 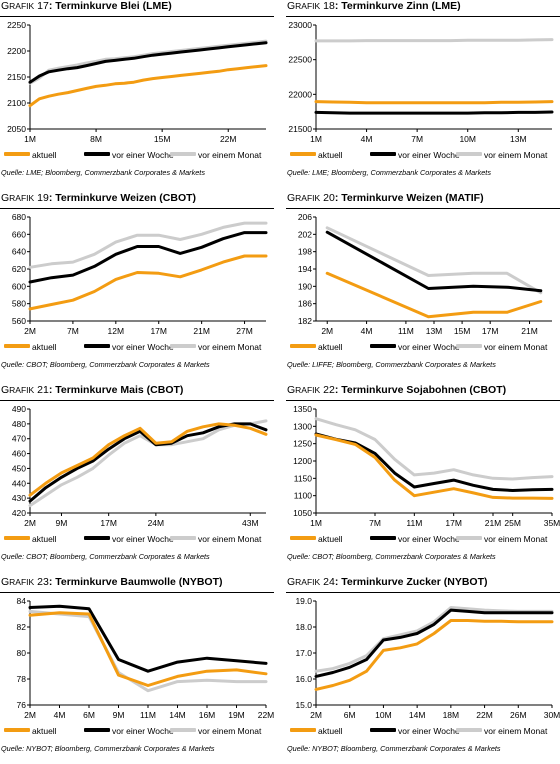 What do you see at coordinates (302, 513) in the screenshot?
I see `y-tick-label: 1050` at bounding box center [302, 513].